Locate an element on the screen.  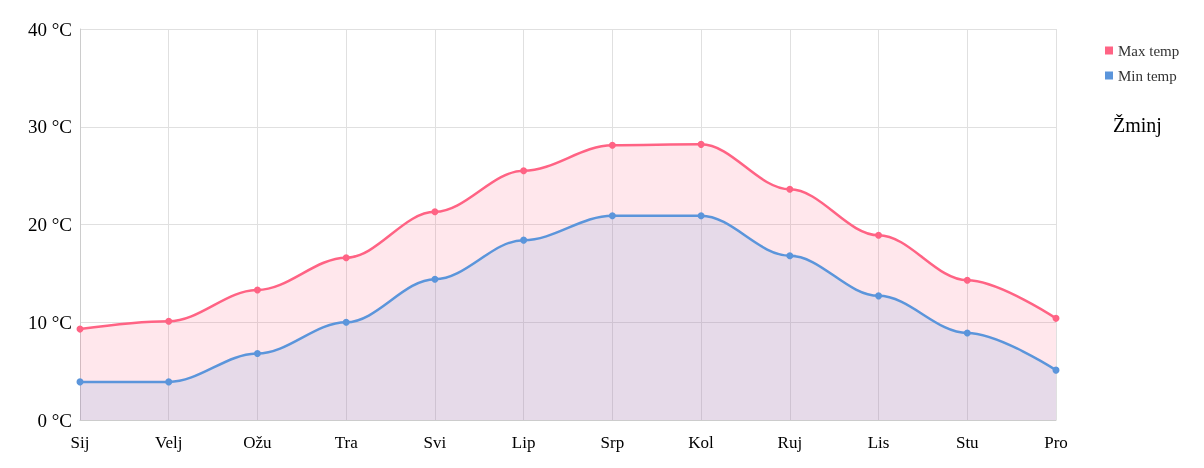
x-tick-label: Pro is located at coordinates (1056, 442).